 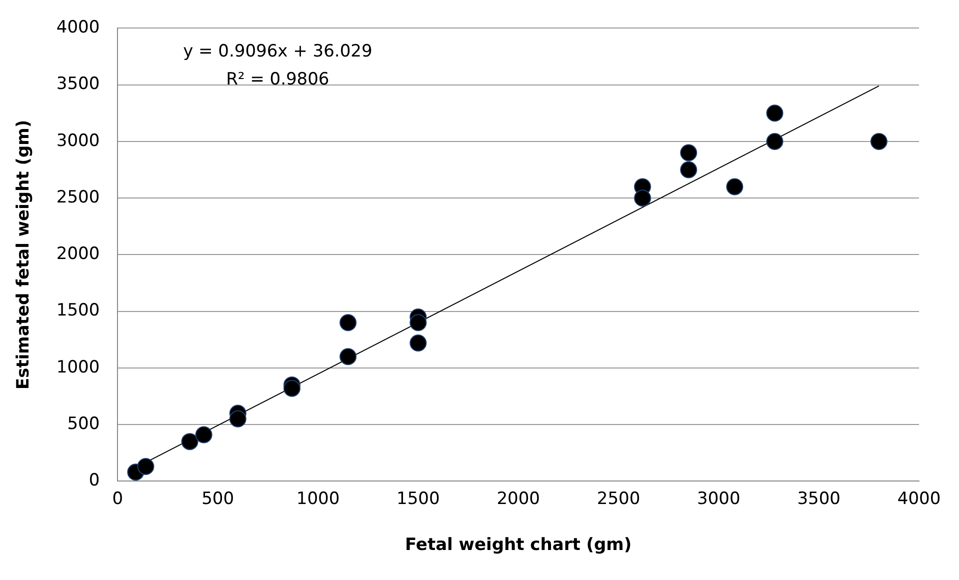 I want to click on y-tick-label: 1500, so click(x=78, y=310).